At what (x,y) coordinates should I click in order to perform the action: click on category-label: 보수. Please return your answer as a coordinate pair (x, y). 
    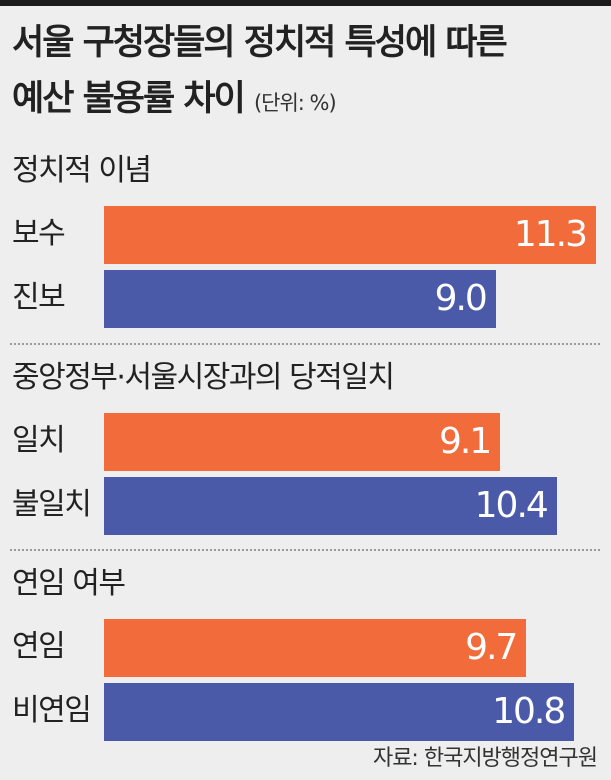
    Looking at the image, I should click on (39, 233).